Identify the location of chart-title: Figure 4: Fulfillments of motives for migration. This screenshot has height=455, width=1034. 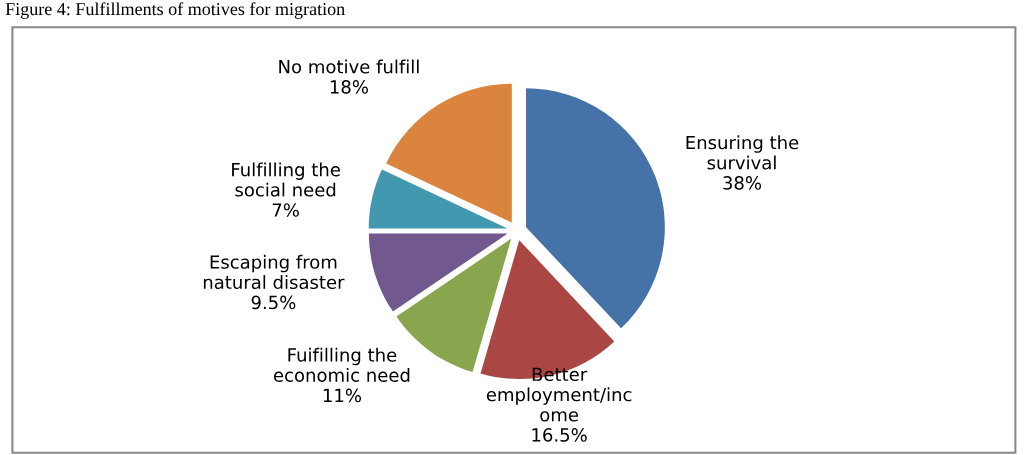
(175, 10).